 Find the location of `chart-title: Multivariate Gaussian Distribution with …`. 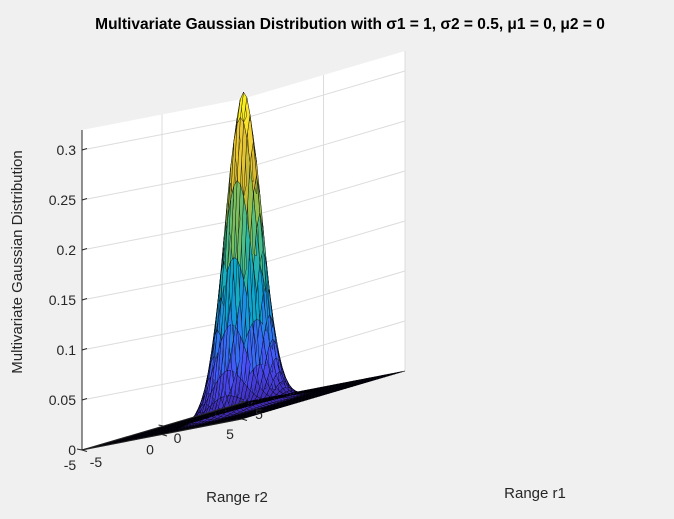

chart-title: Multivariate Gaussian Distribution with … is located at coordinates (350, 24).